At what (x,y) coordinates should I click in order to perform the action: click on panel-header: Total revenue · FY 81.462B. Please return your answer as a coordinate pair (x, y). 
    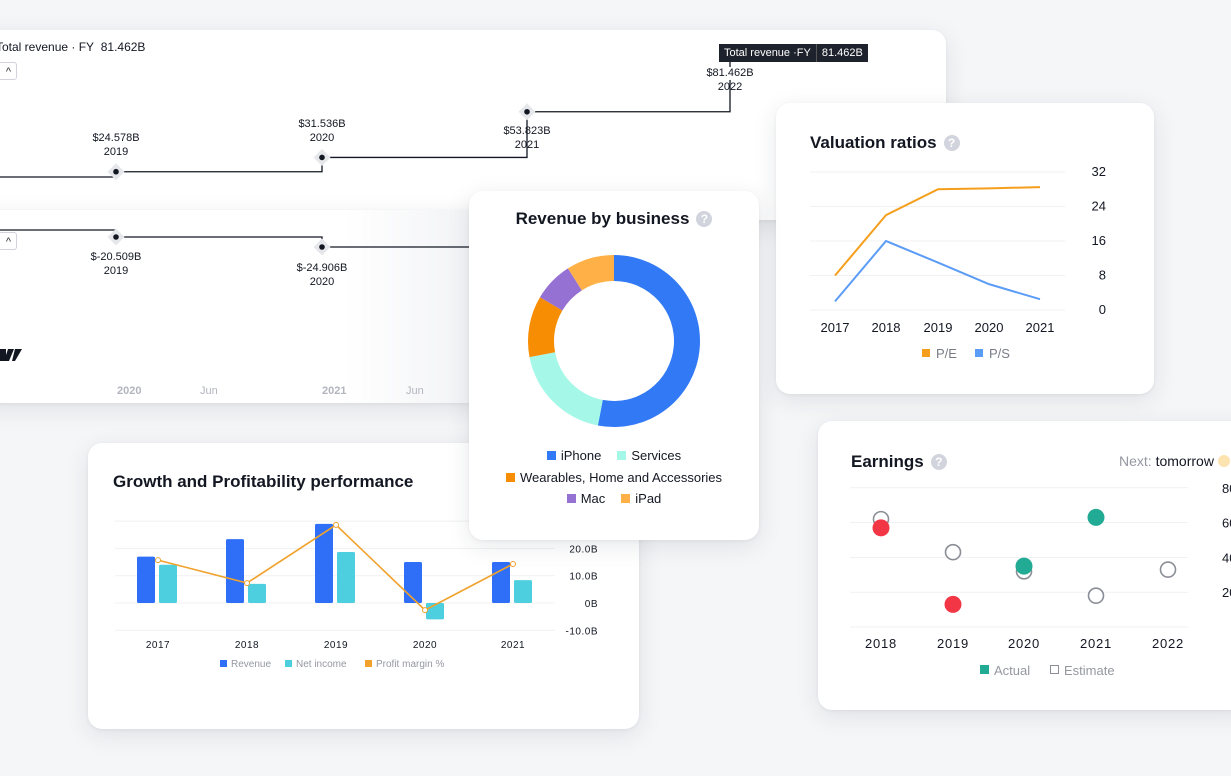
    Looking at the image, I should click on (72, 47).